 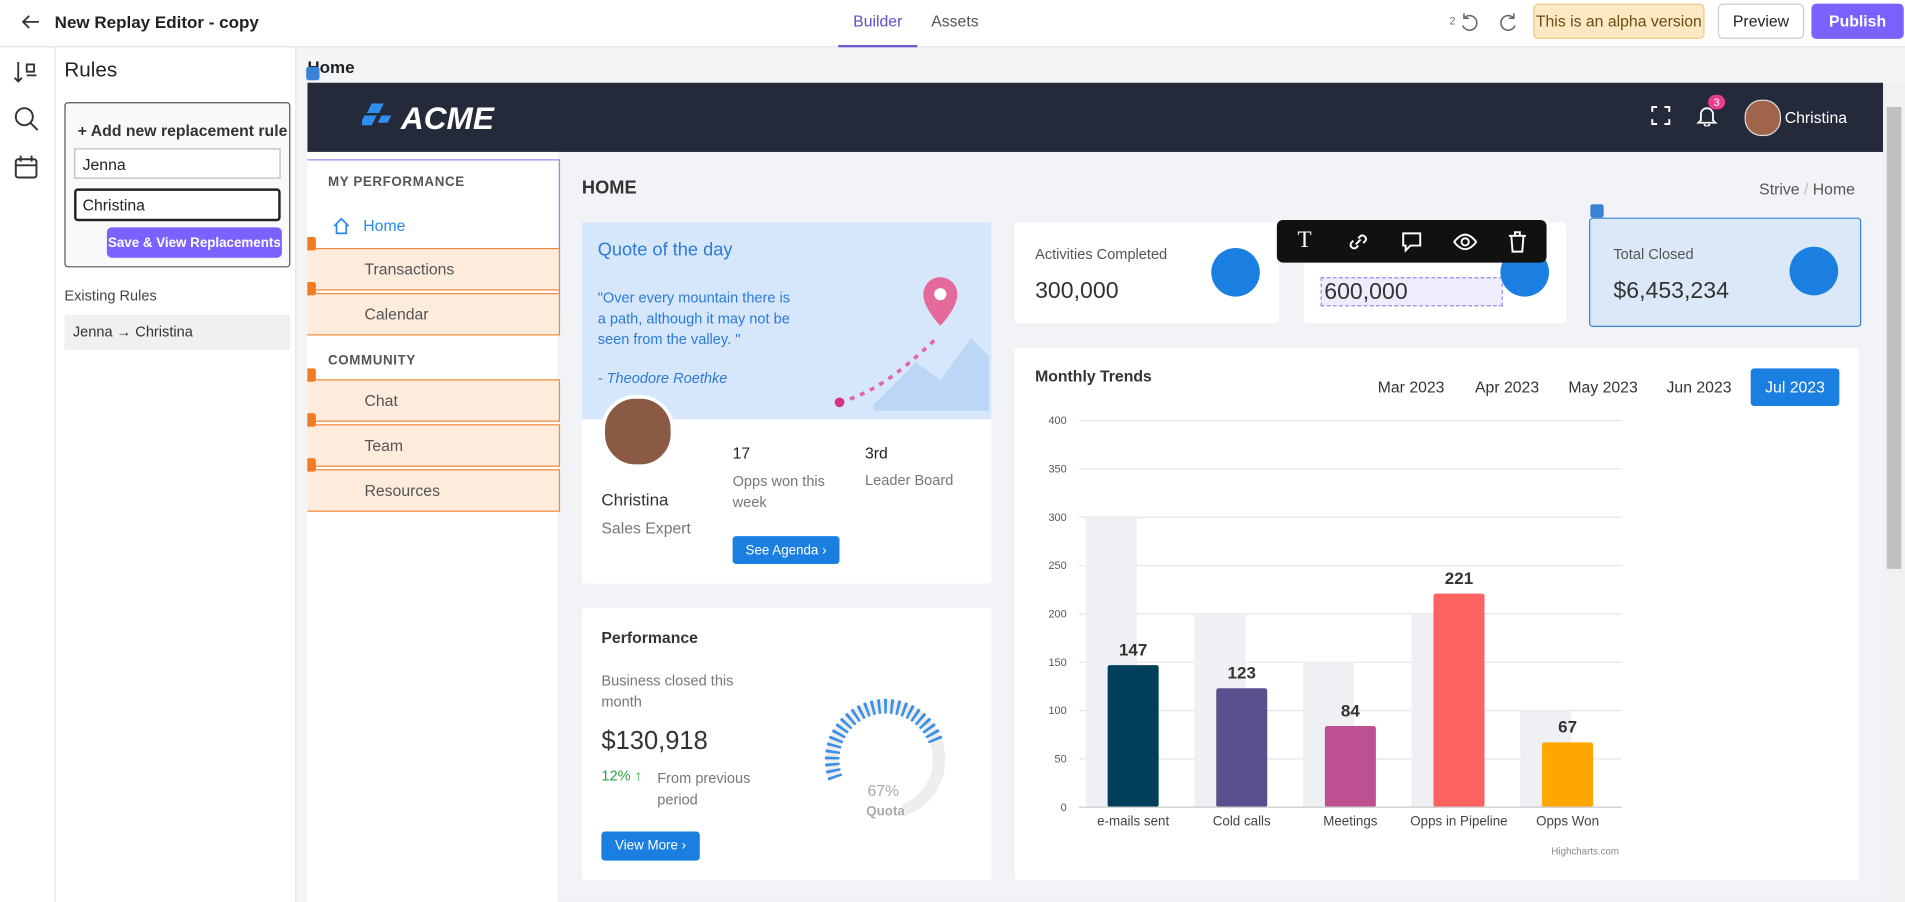 What do you see at coordinates (1101, 254) in the screenshot?
I see `kpi-label: Activities Completed` at bounding box center [1101, 254].